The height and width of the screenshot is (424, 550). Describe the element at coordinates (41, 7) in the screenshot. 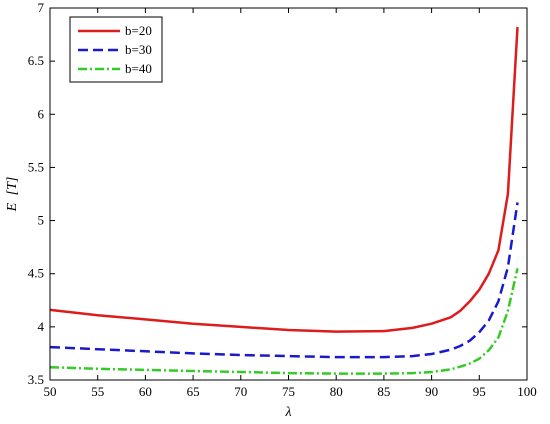

I see `y-tick-label: 7` at that location.